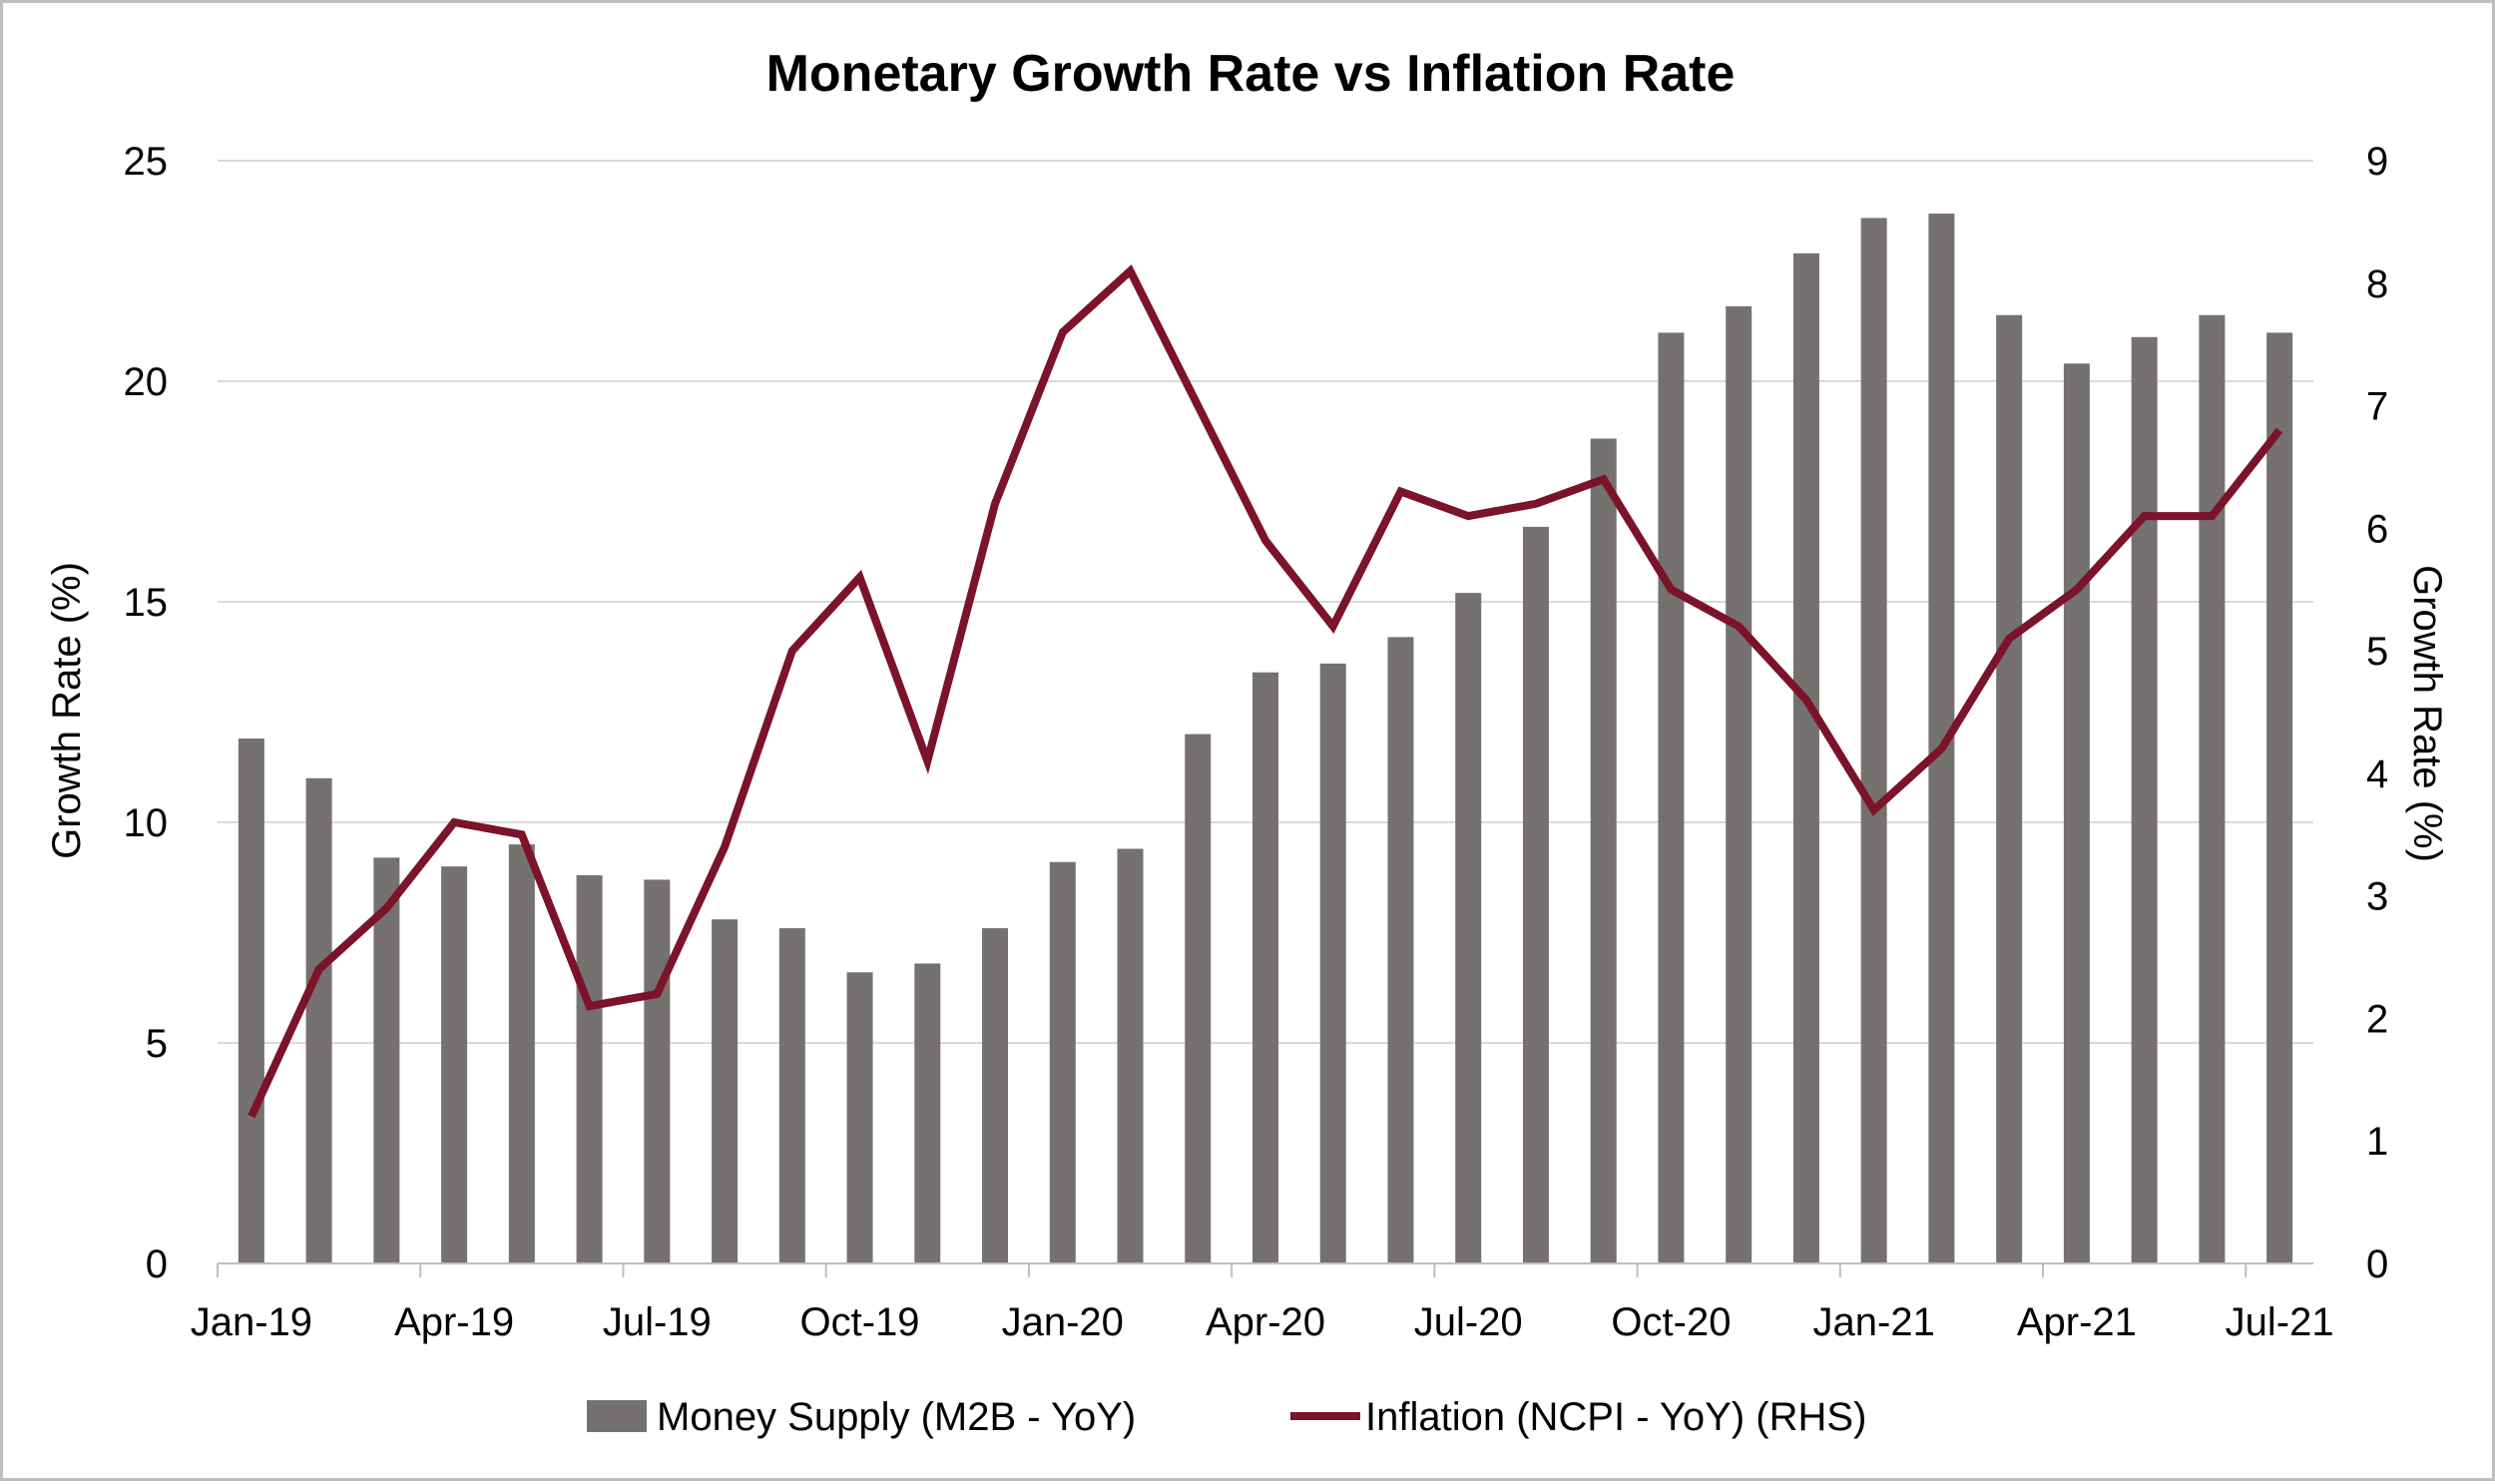 The image size is (2495, 1484). What do you see at coordinates (1874, 1322) in the screenshot?
I see `x-tick-label: Jan-21` at bounding box center [1874, 1322].